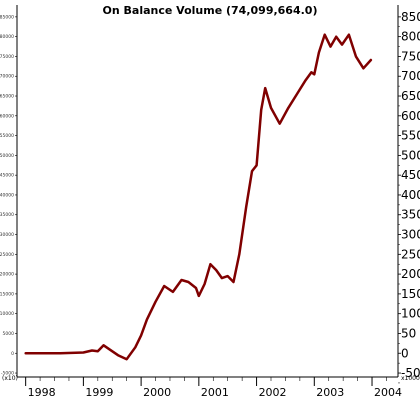 This screenshot has height=400, width=420. What do you see at coordinates (99, 392) in the screenshot?
I see `x-tick-label: 1999` at bounding box center [99, 392].